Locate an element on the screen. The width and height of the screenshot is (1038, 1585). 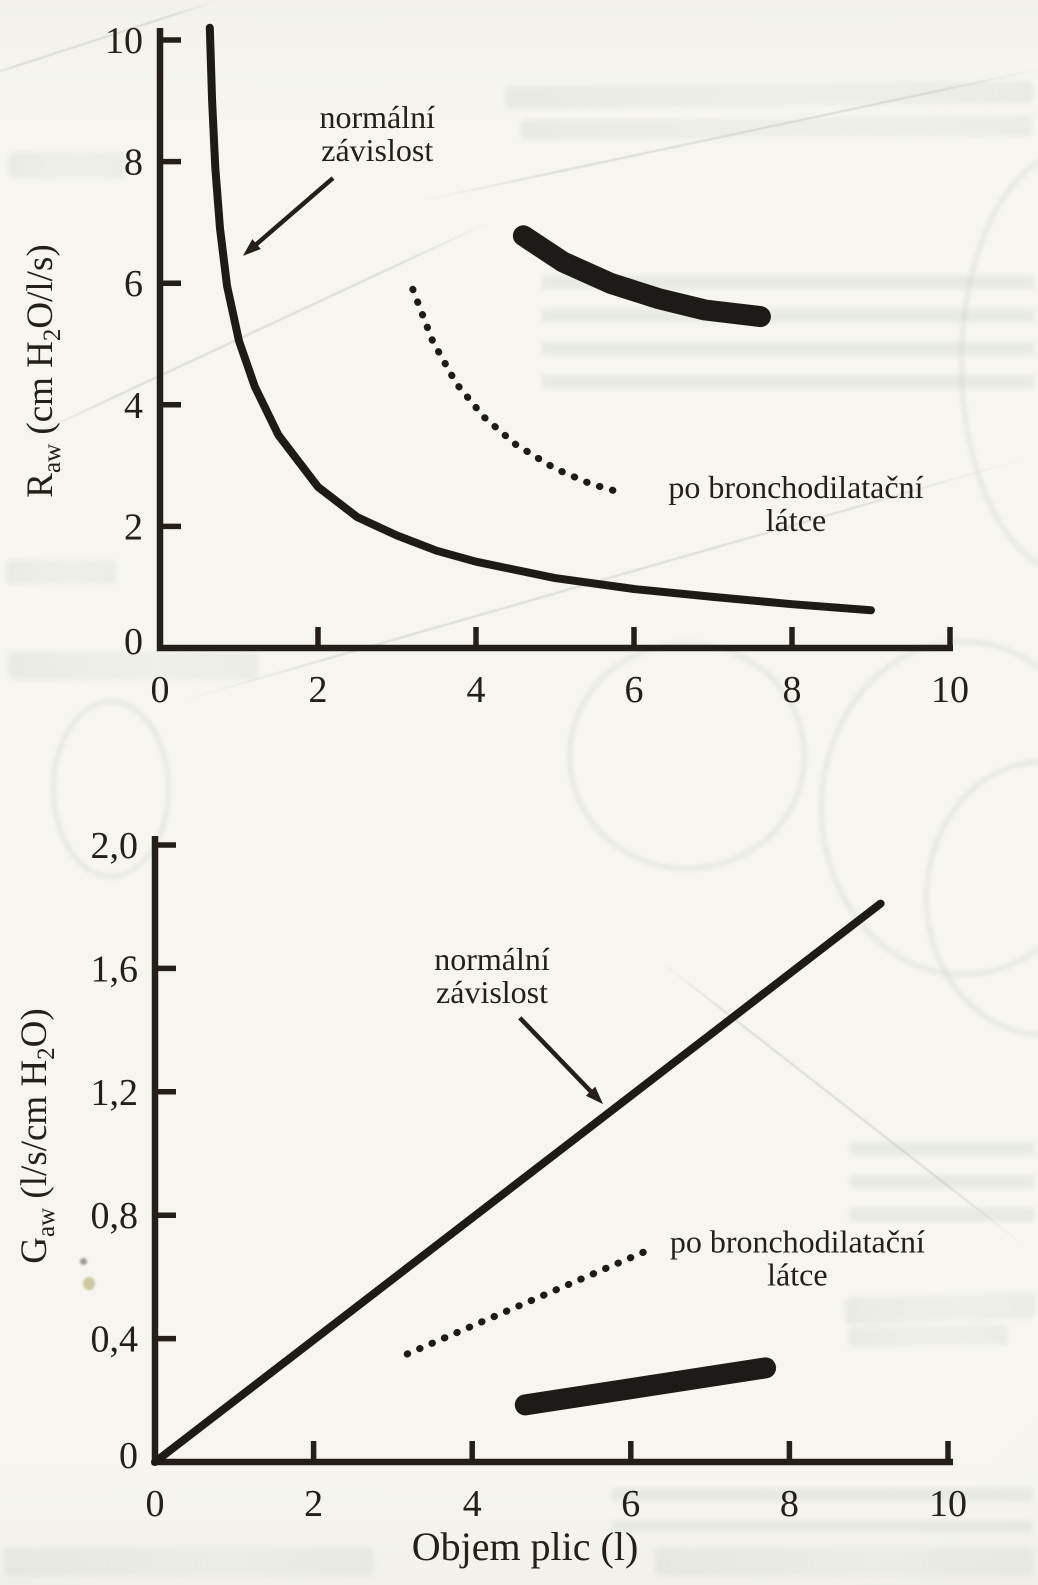
x-axis-title: Objem plic (l) is located at coordinates (525, 1546).